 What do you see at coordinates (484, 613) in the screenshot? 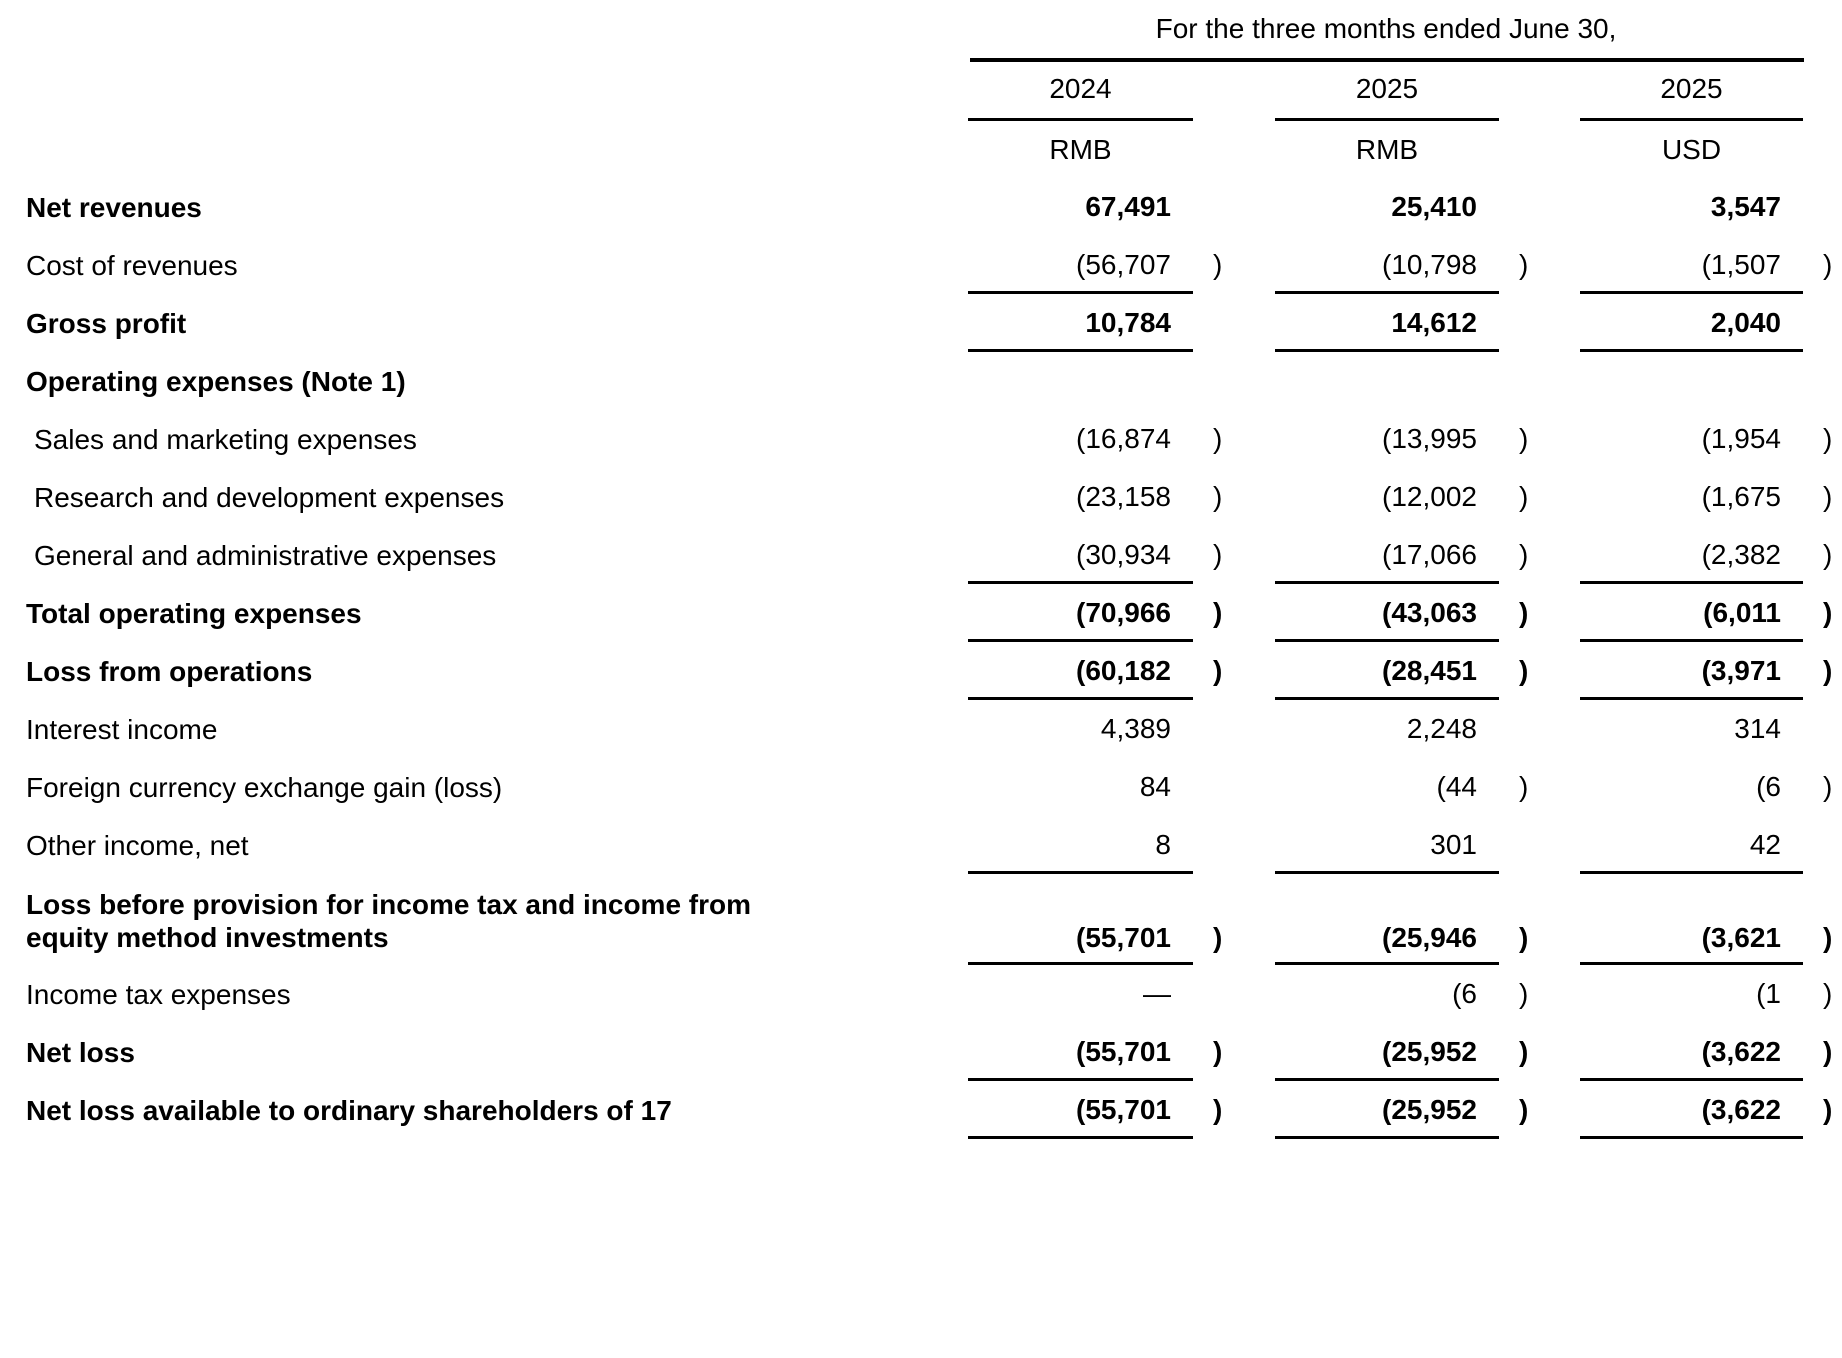
I see `row-label-cell: Total operating expenses` at bounding box center [484, 613].